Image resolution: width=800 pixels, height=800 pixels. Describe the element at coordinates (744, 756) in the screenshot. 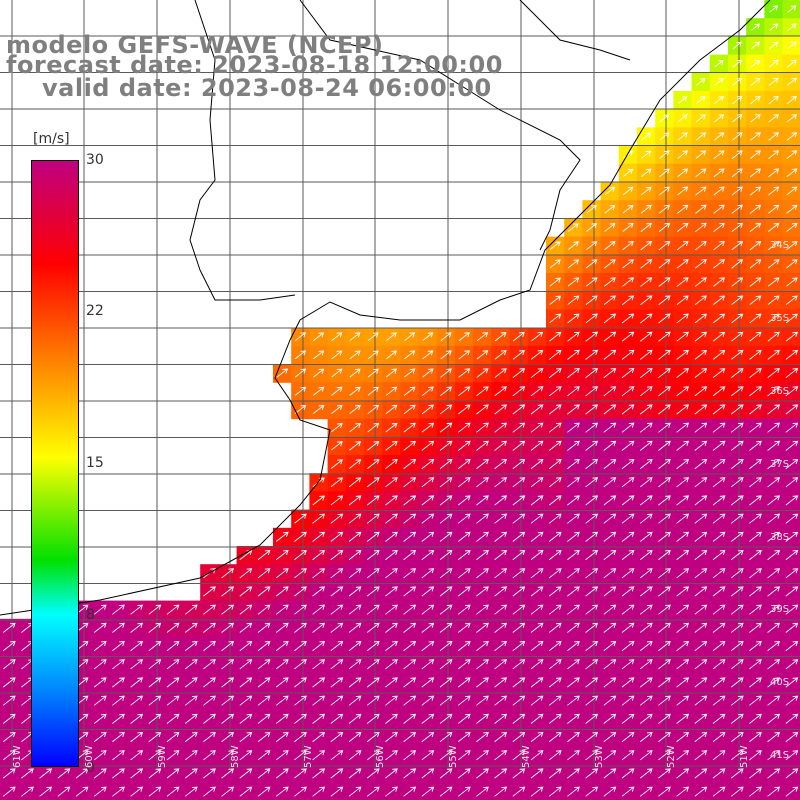

I see `lon-label-51w: 51W` at that location.